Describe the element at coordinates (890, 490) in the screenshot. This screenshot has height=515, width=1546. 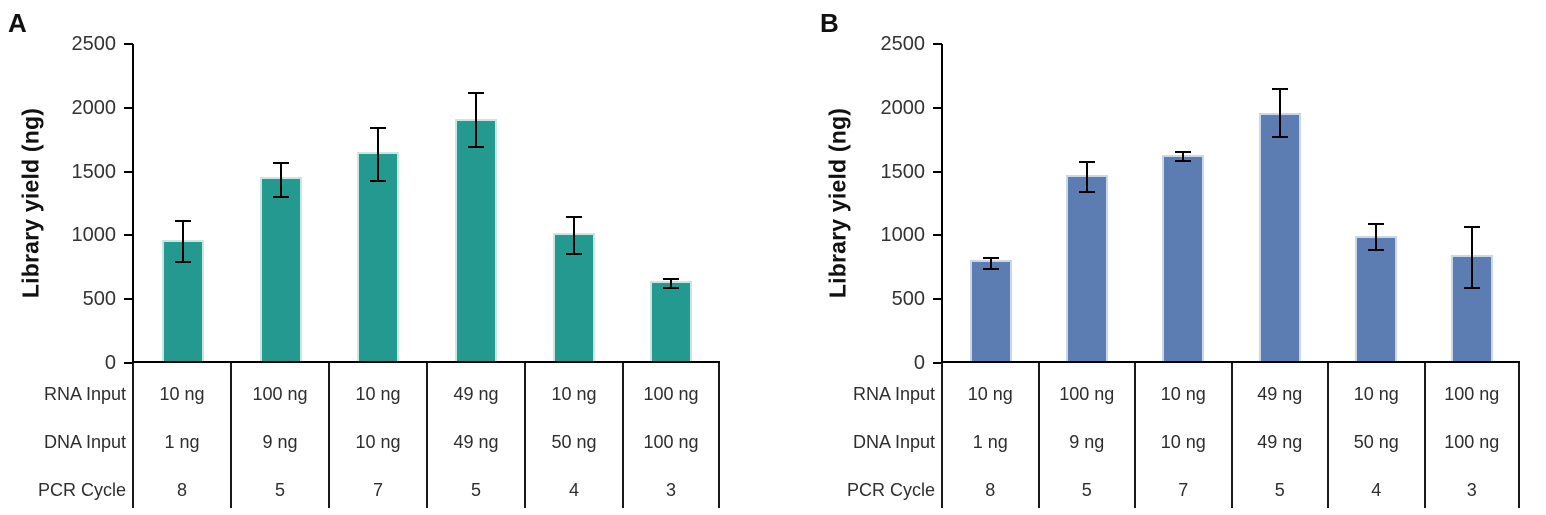
I see `table-row-label: PCR Cycle` at that location.